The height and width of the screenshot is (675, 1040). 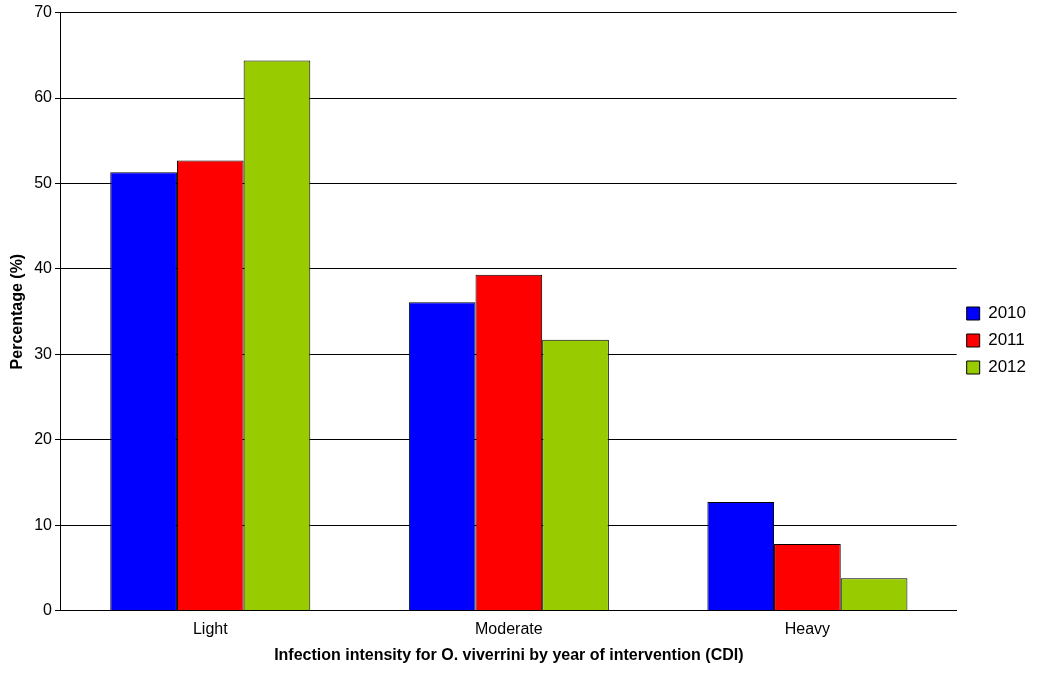 I want to click on legend-label: 2012, so click(x=1007, y=367).